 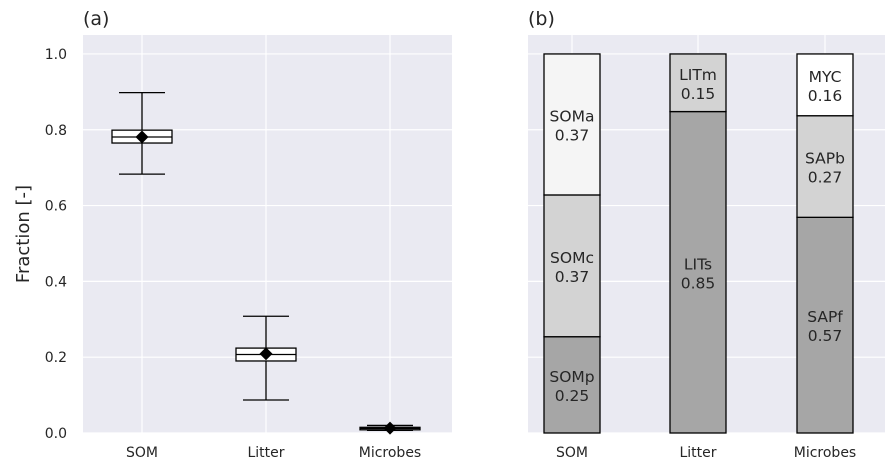 I want to click on y-tick-label: 0.8, so click(x=56, y=131).